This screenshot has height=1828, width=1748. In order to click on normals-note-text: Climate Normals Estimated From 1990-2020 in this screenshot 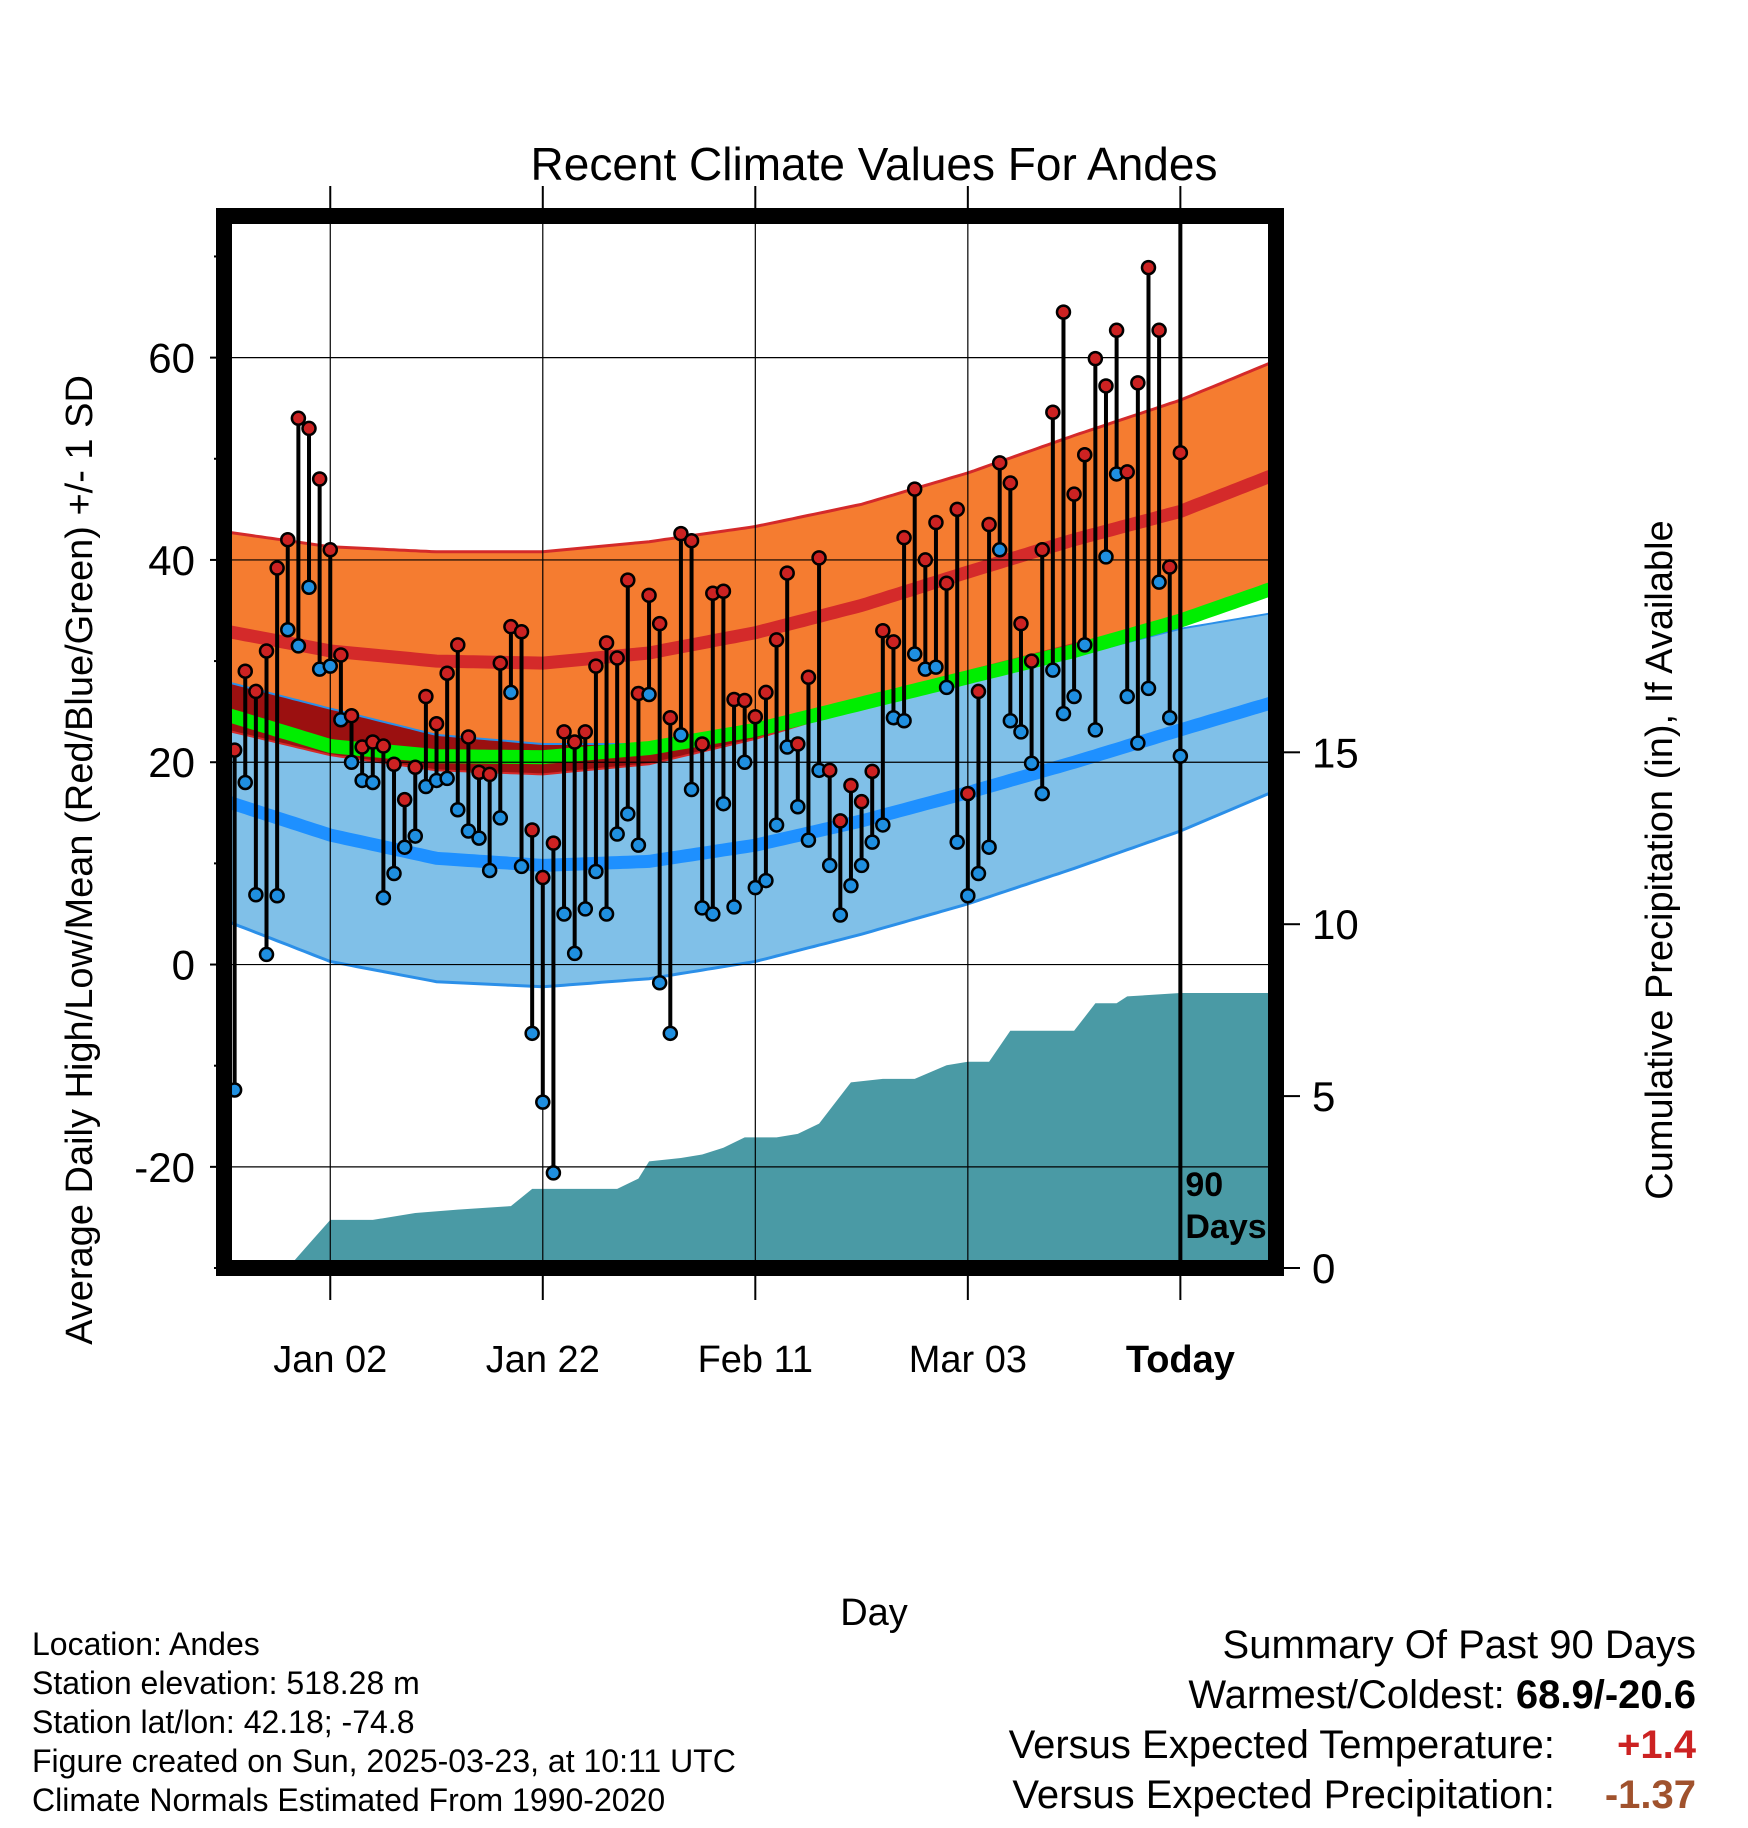, I will do `click(349, 1800)`.